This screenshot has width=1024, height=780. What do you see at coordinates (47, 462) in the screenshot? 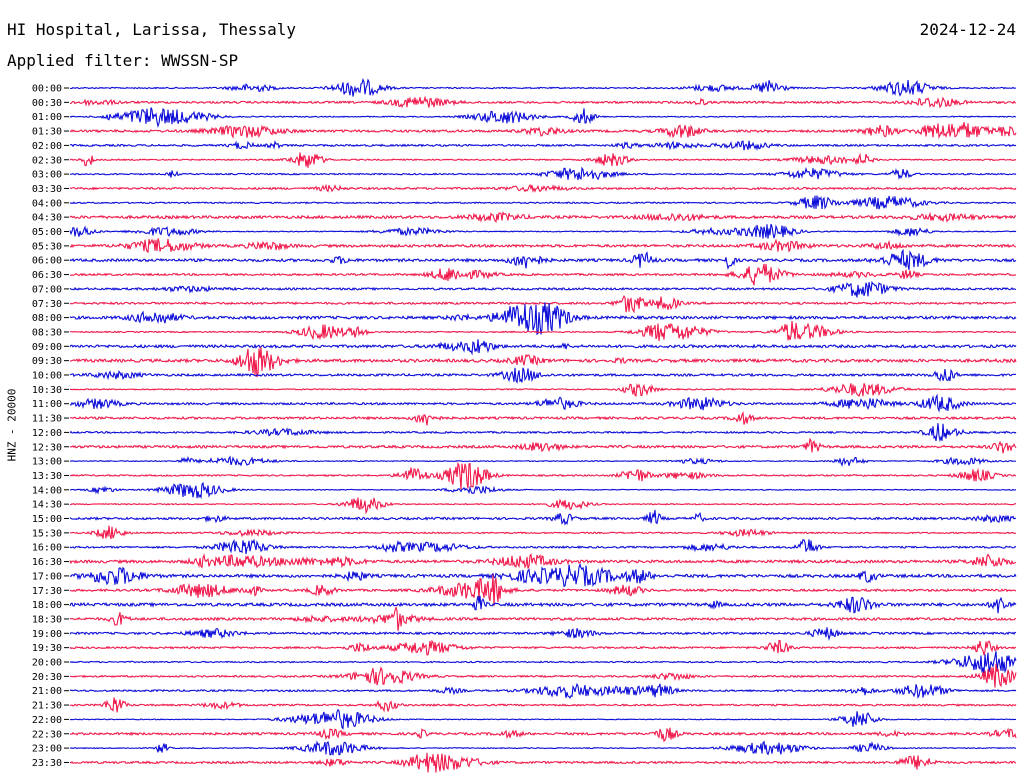
I see `time-label: 13:00` at bounding box center [47, 462].